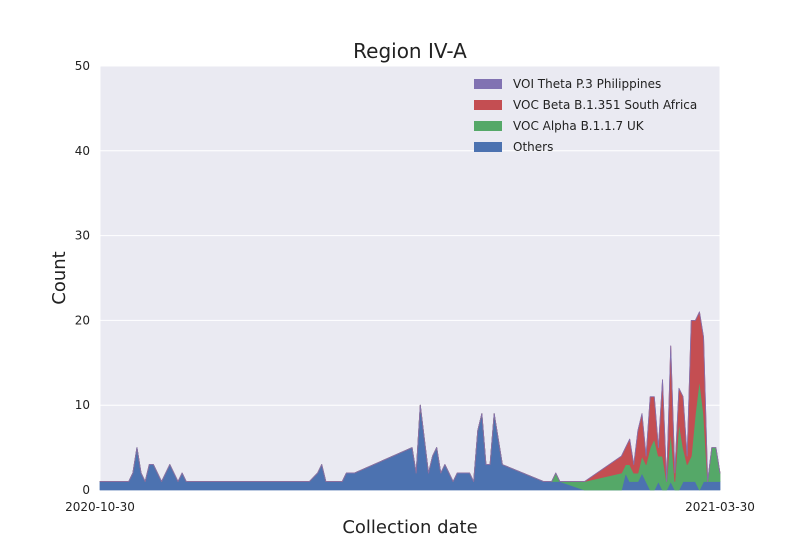 This screenshot has width=800, height=550. What do you see at coordinates (82, 151) in the screenshot?
I see `y-tick-label: 40` at bounding box center [82, 151].